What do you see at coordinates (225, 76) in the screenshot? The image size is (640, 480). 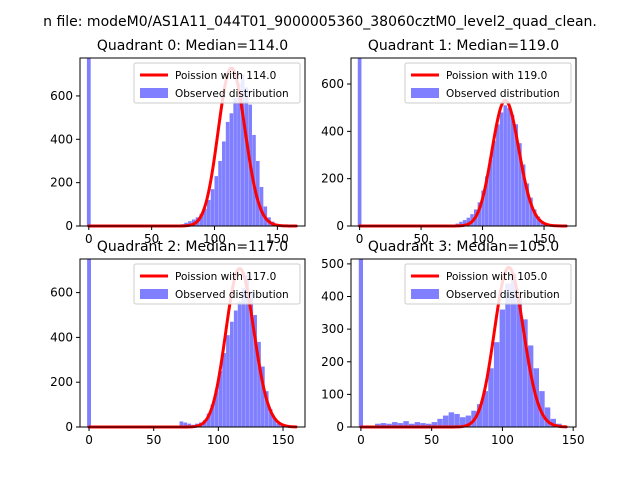 I see `legend-label-poisson: Poission with 114.0` at bounding box center [225, 76].